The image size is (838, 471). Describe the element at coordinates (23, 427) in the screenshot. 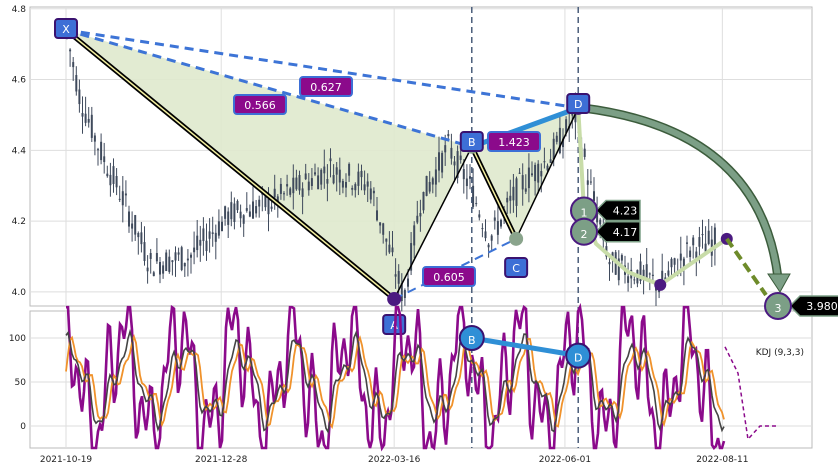

I see `indicator-y-tick-label: 0` at that location.